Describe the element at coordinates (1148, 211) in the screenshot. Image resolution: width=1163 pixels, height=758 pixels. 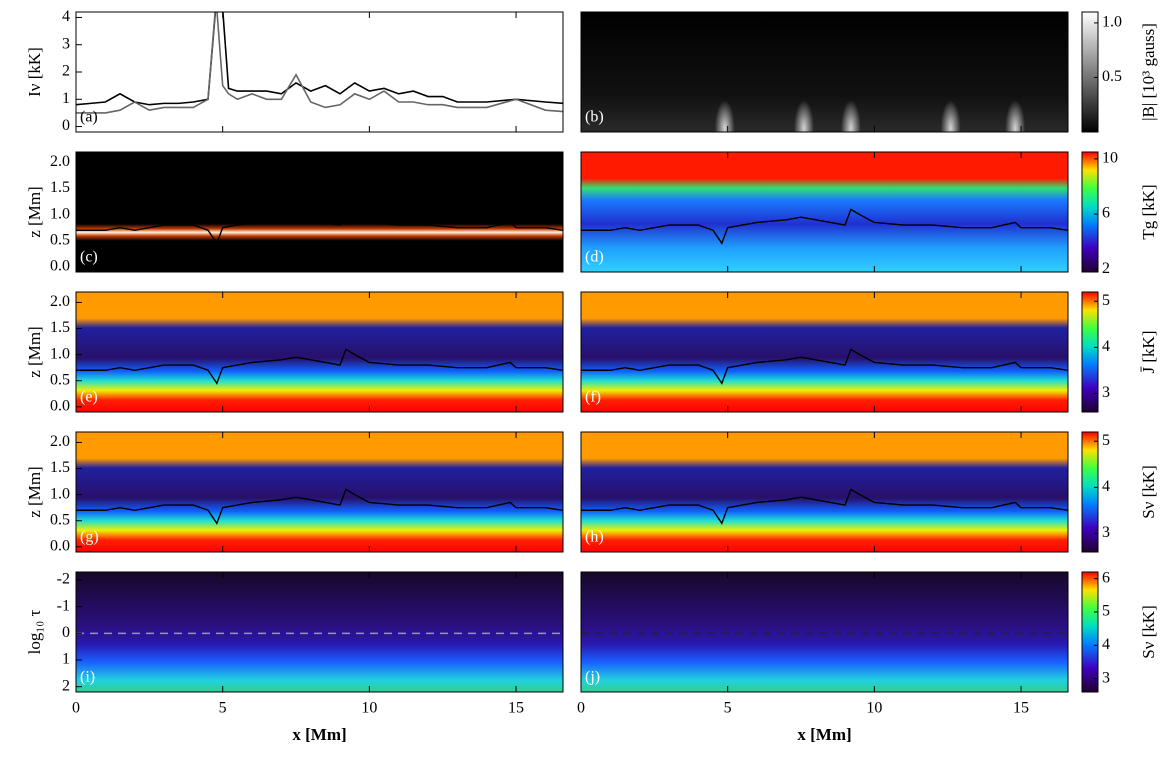
I see `colorbar-label: Tg [kK]` at that location.